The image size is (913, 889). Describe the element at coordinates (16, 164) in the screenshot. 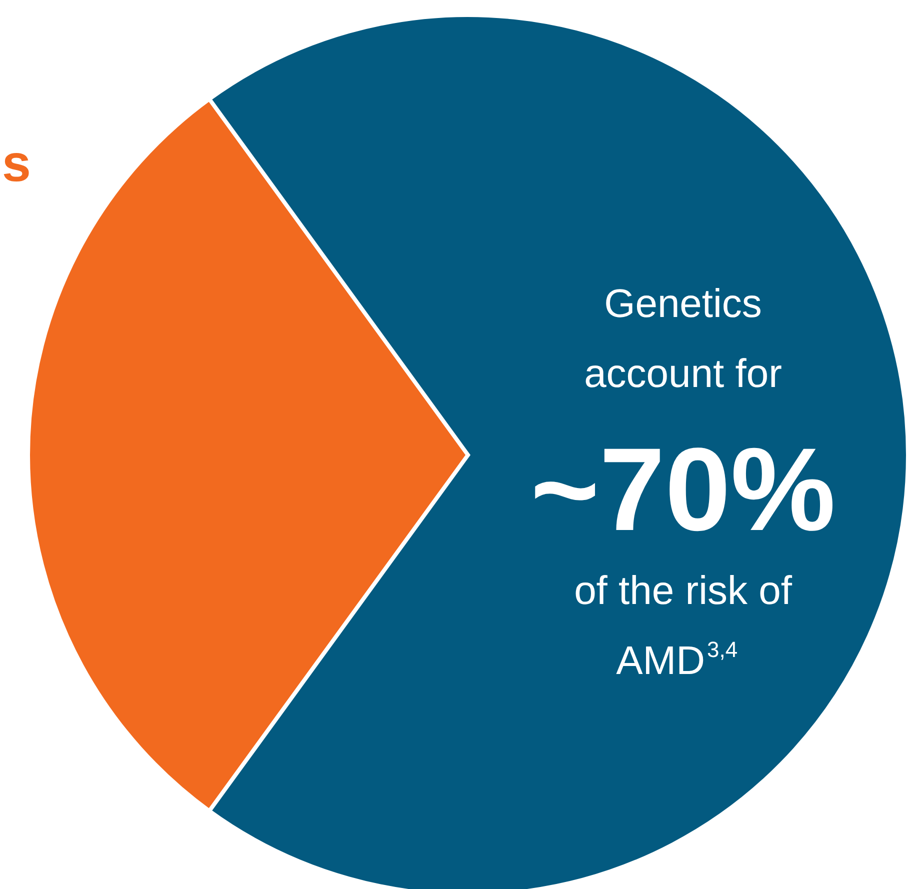

I see `text: s` at that location.